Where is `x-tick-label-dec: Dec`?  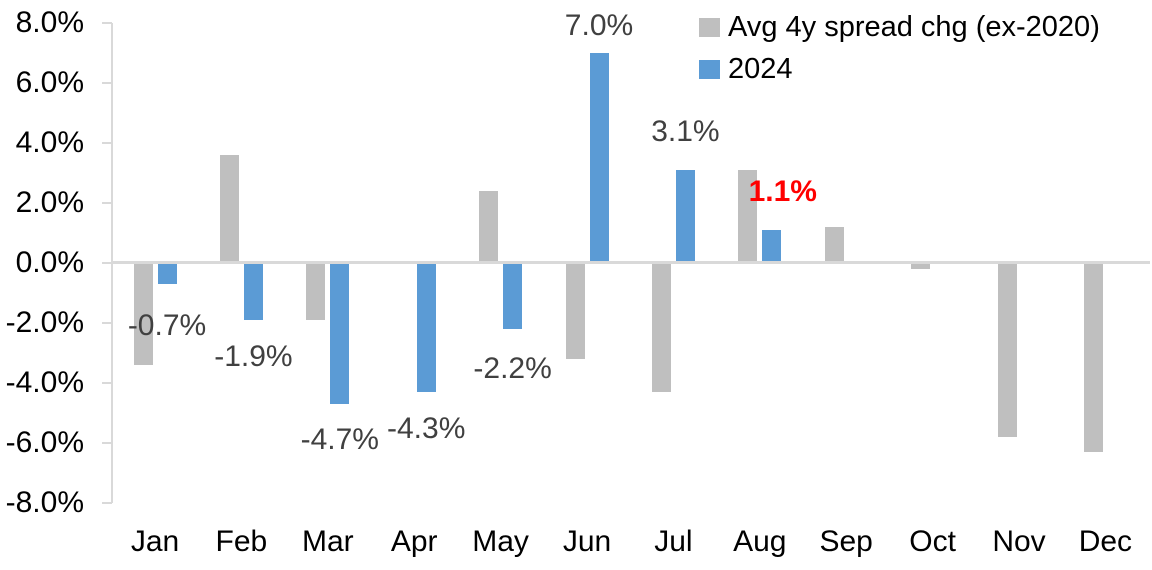 x-tick-label-dec: Dec is located at coordinates (1105, 541).